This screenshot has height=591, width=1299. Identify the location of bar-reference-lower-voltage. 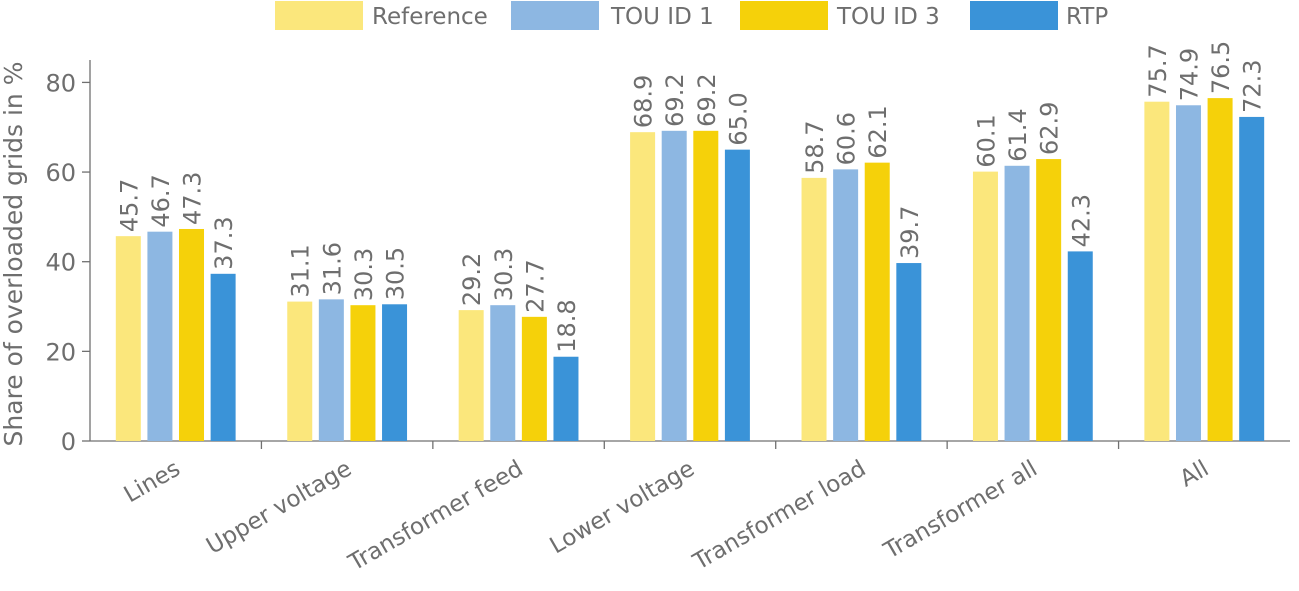
(643, 286).